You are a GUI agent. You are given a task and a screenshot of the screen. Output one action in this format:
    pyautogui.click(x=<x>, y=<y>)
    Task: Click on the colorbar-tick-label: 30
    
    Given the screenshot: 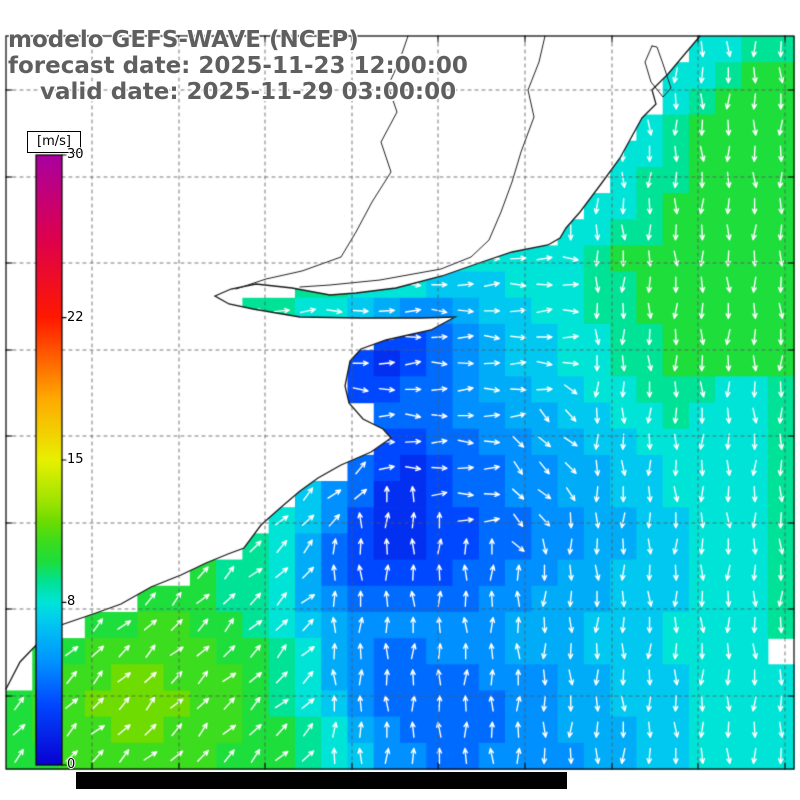 What is the action you would take?
    pyautogui.click(x=75, y=154)
    